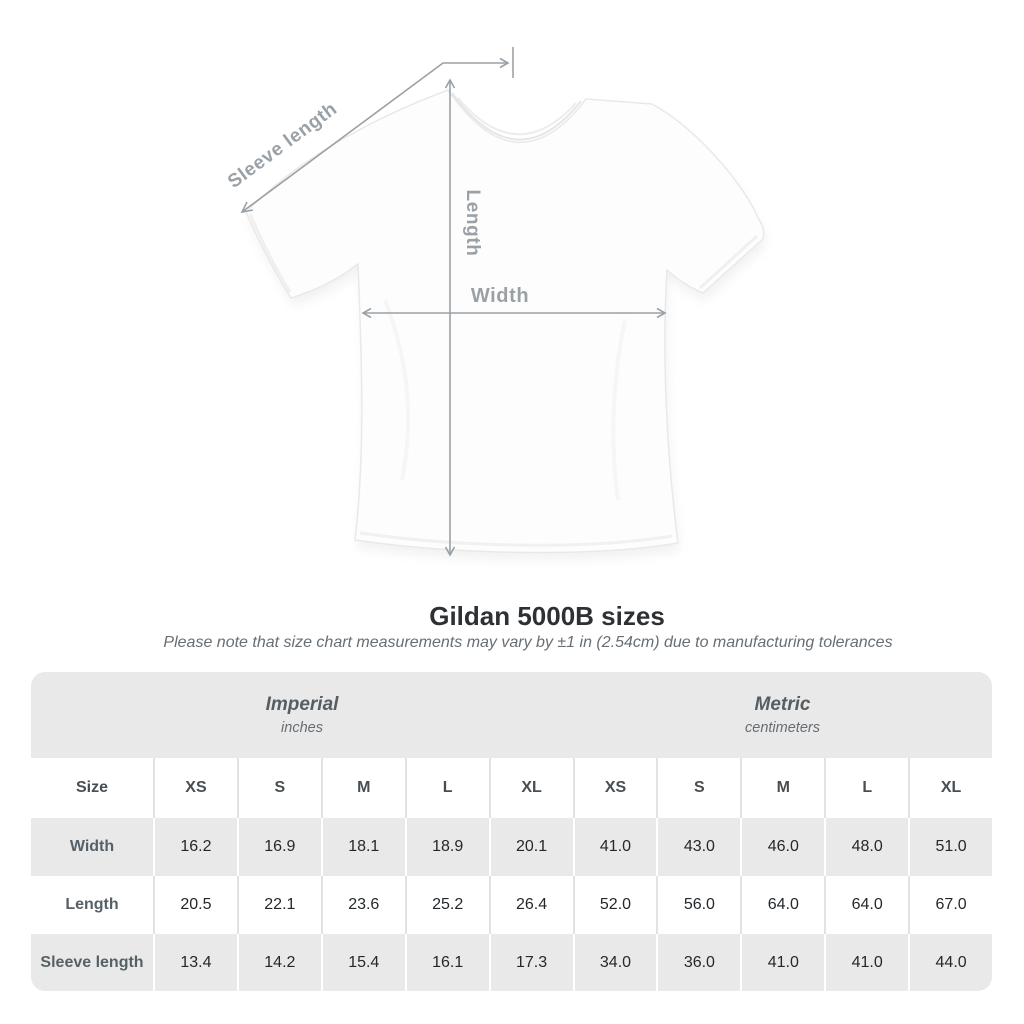 Image resolution: width=1024 pixels, height=1024 pixels. I want to click on width-l-in: 18.9, so click(446, 847).